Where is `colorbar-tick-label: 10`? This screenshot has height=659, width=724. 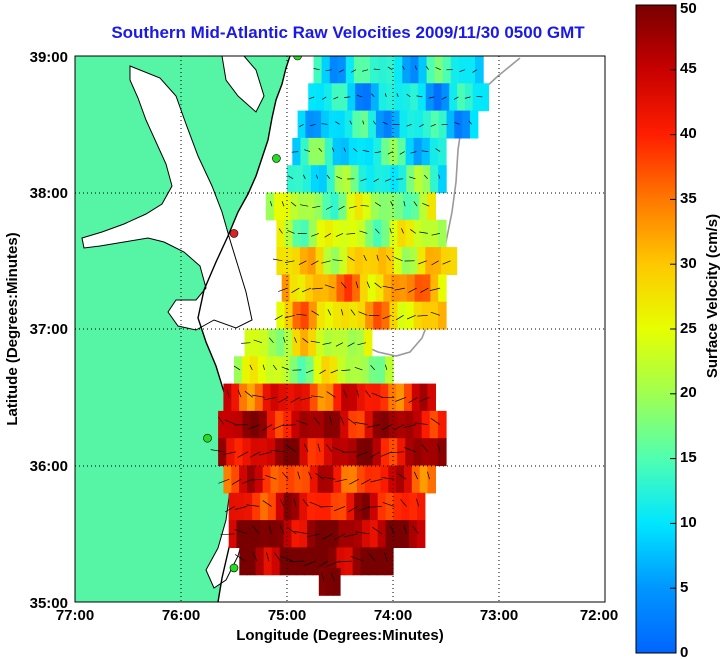 colorbar-tick-label: 10 is located at coordinates (688, 522).